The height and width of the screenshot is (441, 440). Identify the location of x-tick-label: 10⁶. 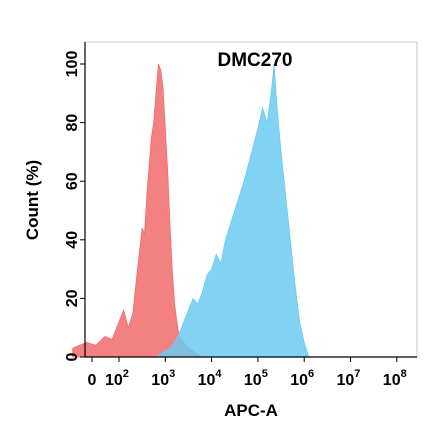
(302, 378).